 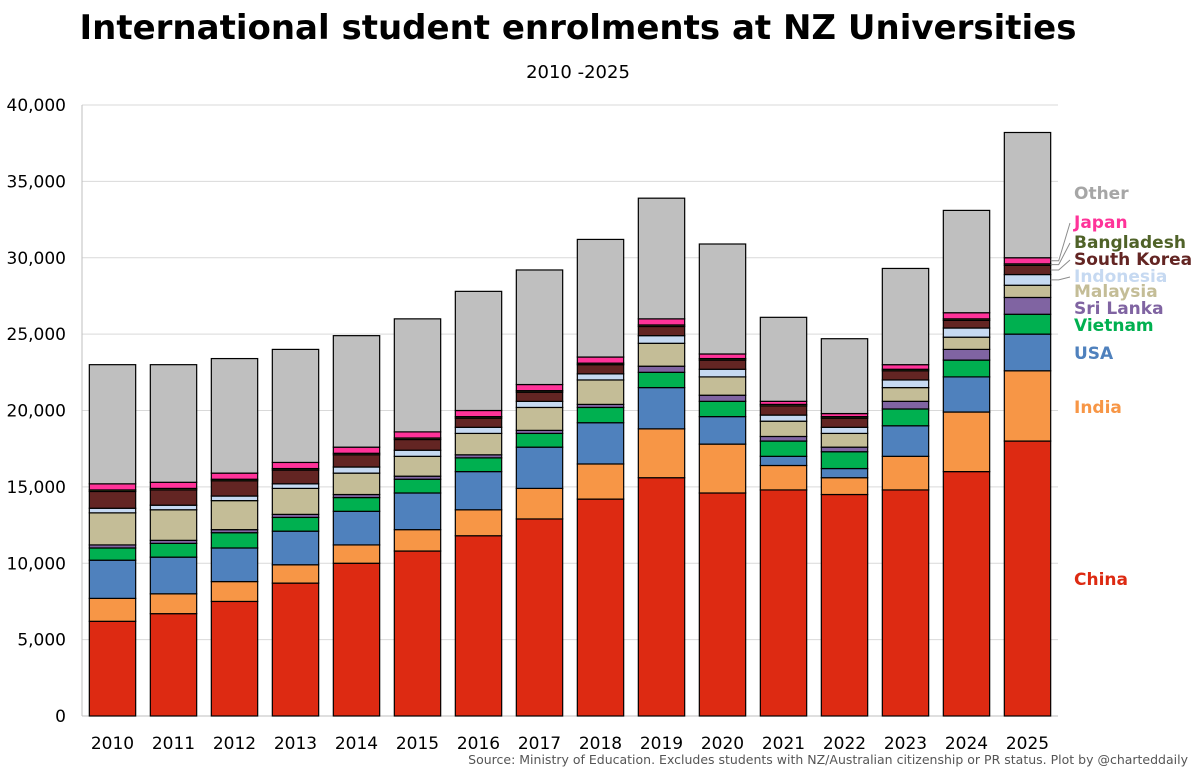 What do you see at coordinates (600, 744) in the screenshot?
I see `x-tick-label: 2018` at bounding box center [600, 744].